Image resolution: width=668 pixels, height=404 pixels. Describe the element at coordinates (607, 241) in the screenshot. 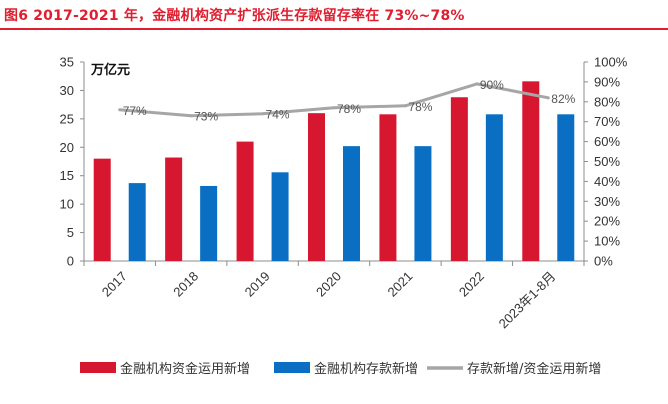

I see `right-tick-label: 10%` at that location.